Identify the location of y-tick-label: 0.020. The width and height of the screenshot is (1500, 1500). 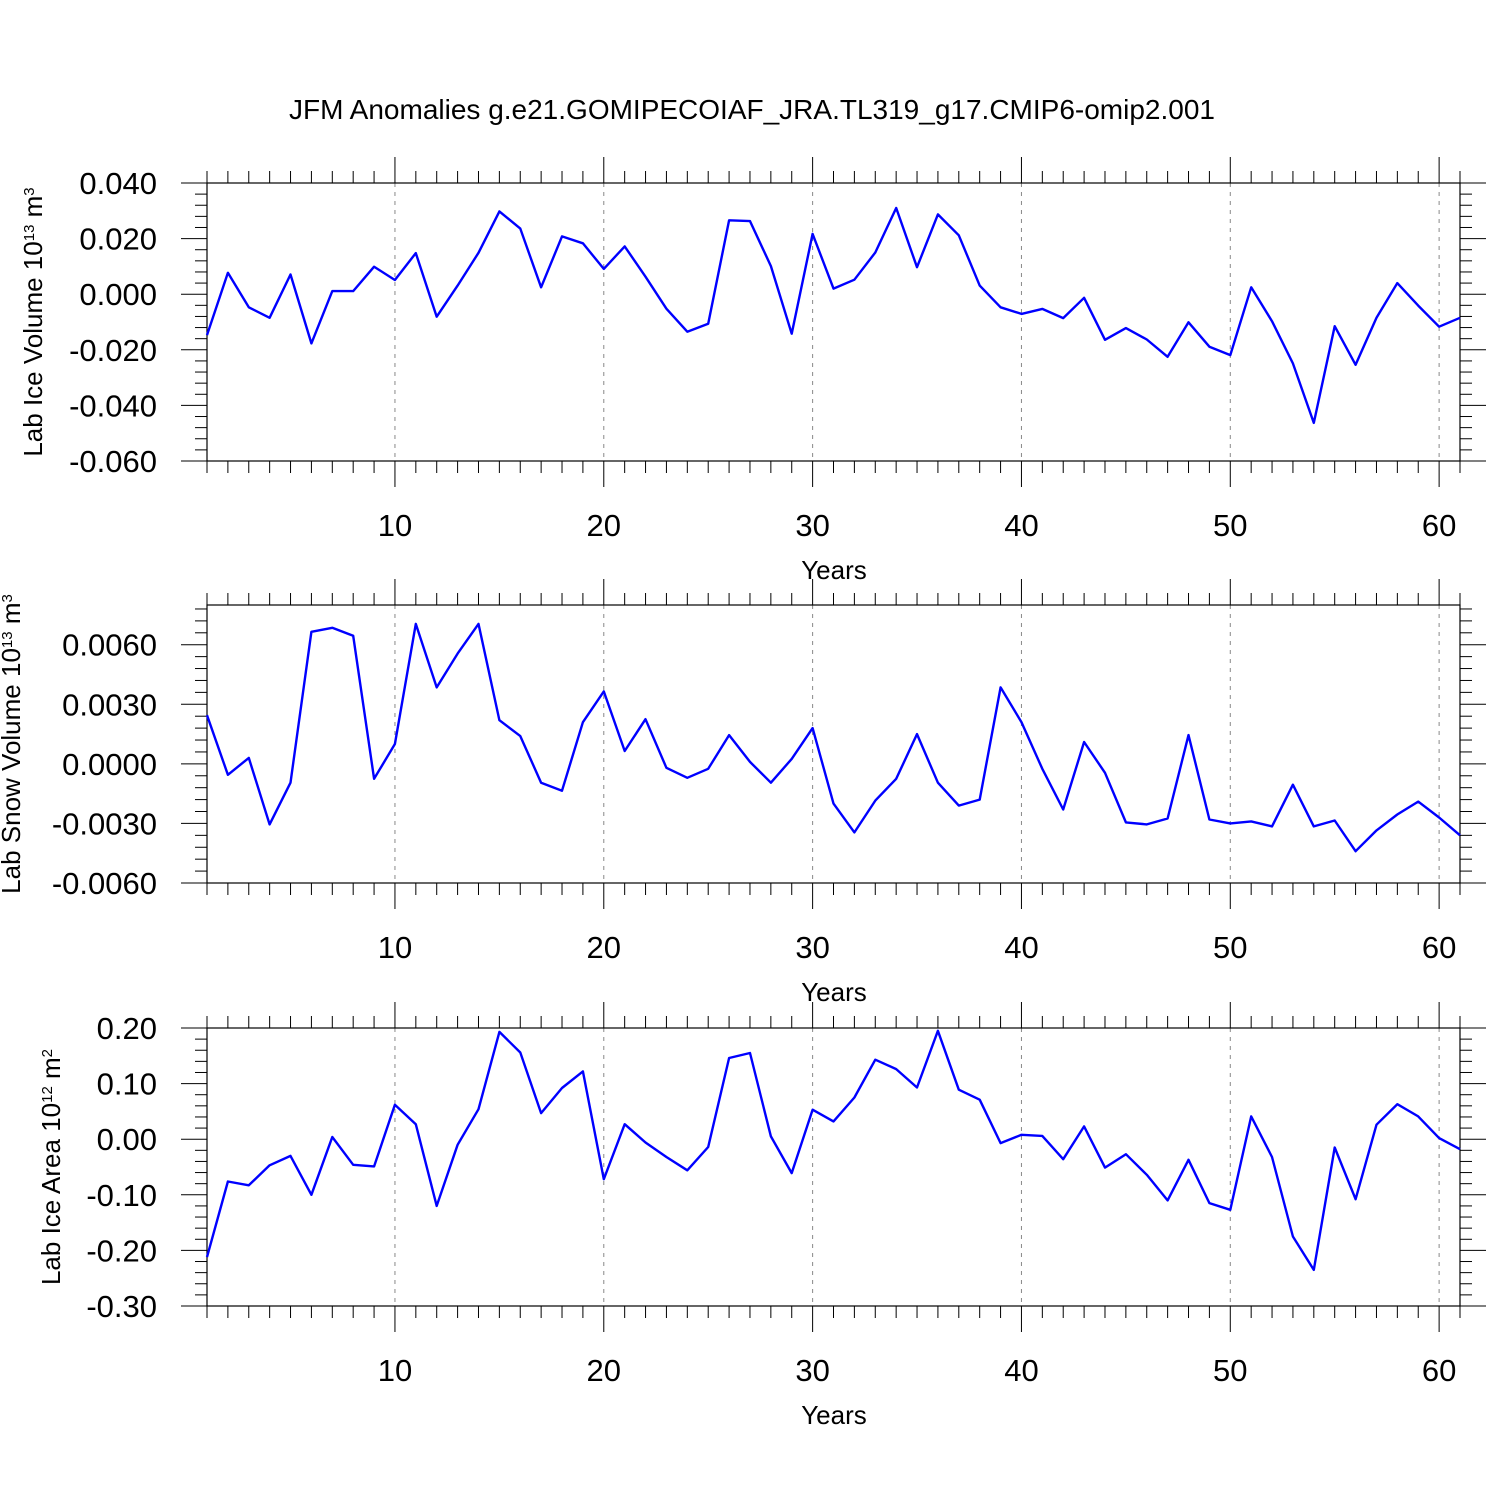
(118, 239).